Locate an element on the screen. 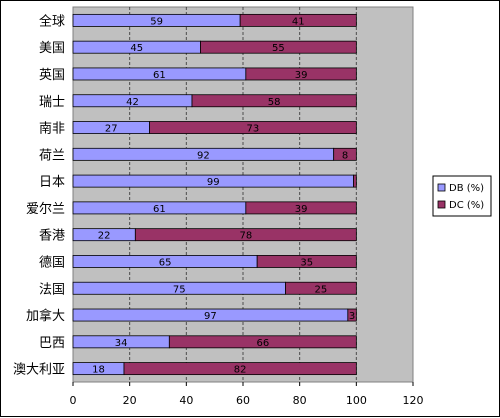  category-label: 德国 is located at coordinates (52, 262).